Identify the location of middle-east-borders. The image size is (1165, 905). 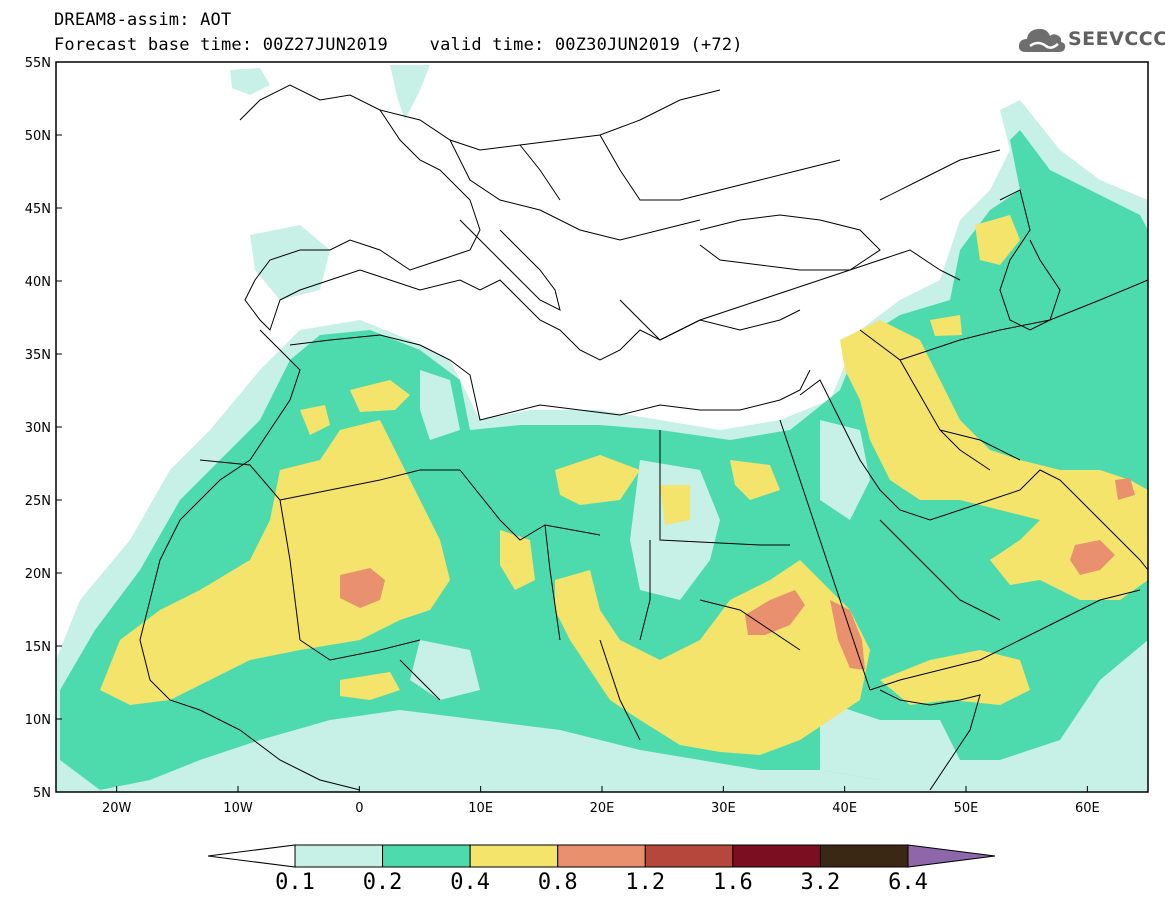
(1003, 450).